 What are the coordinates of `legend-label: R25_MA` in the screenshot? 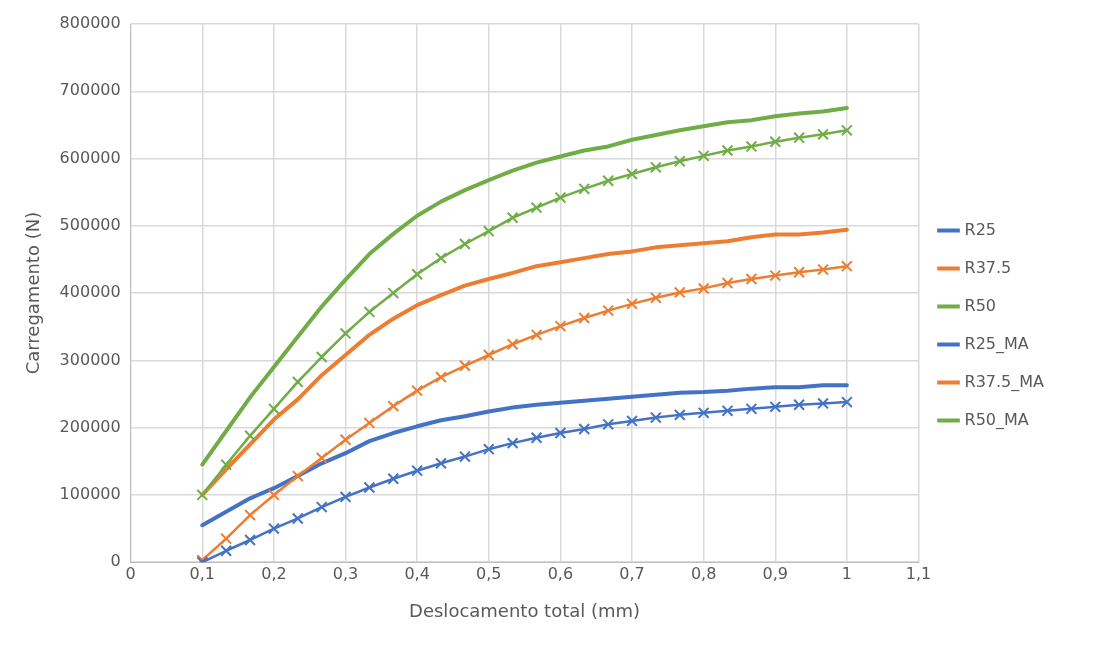 It's located at (996, 343).